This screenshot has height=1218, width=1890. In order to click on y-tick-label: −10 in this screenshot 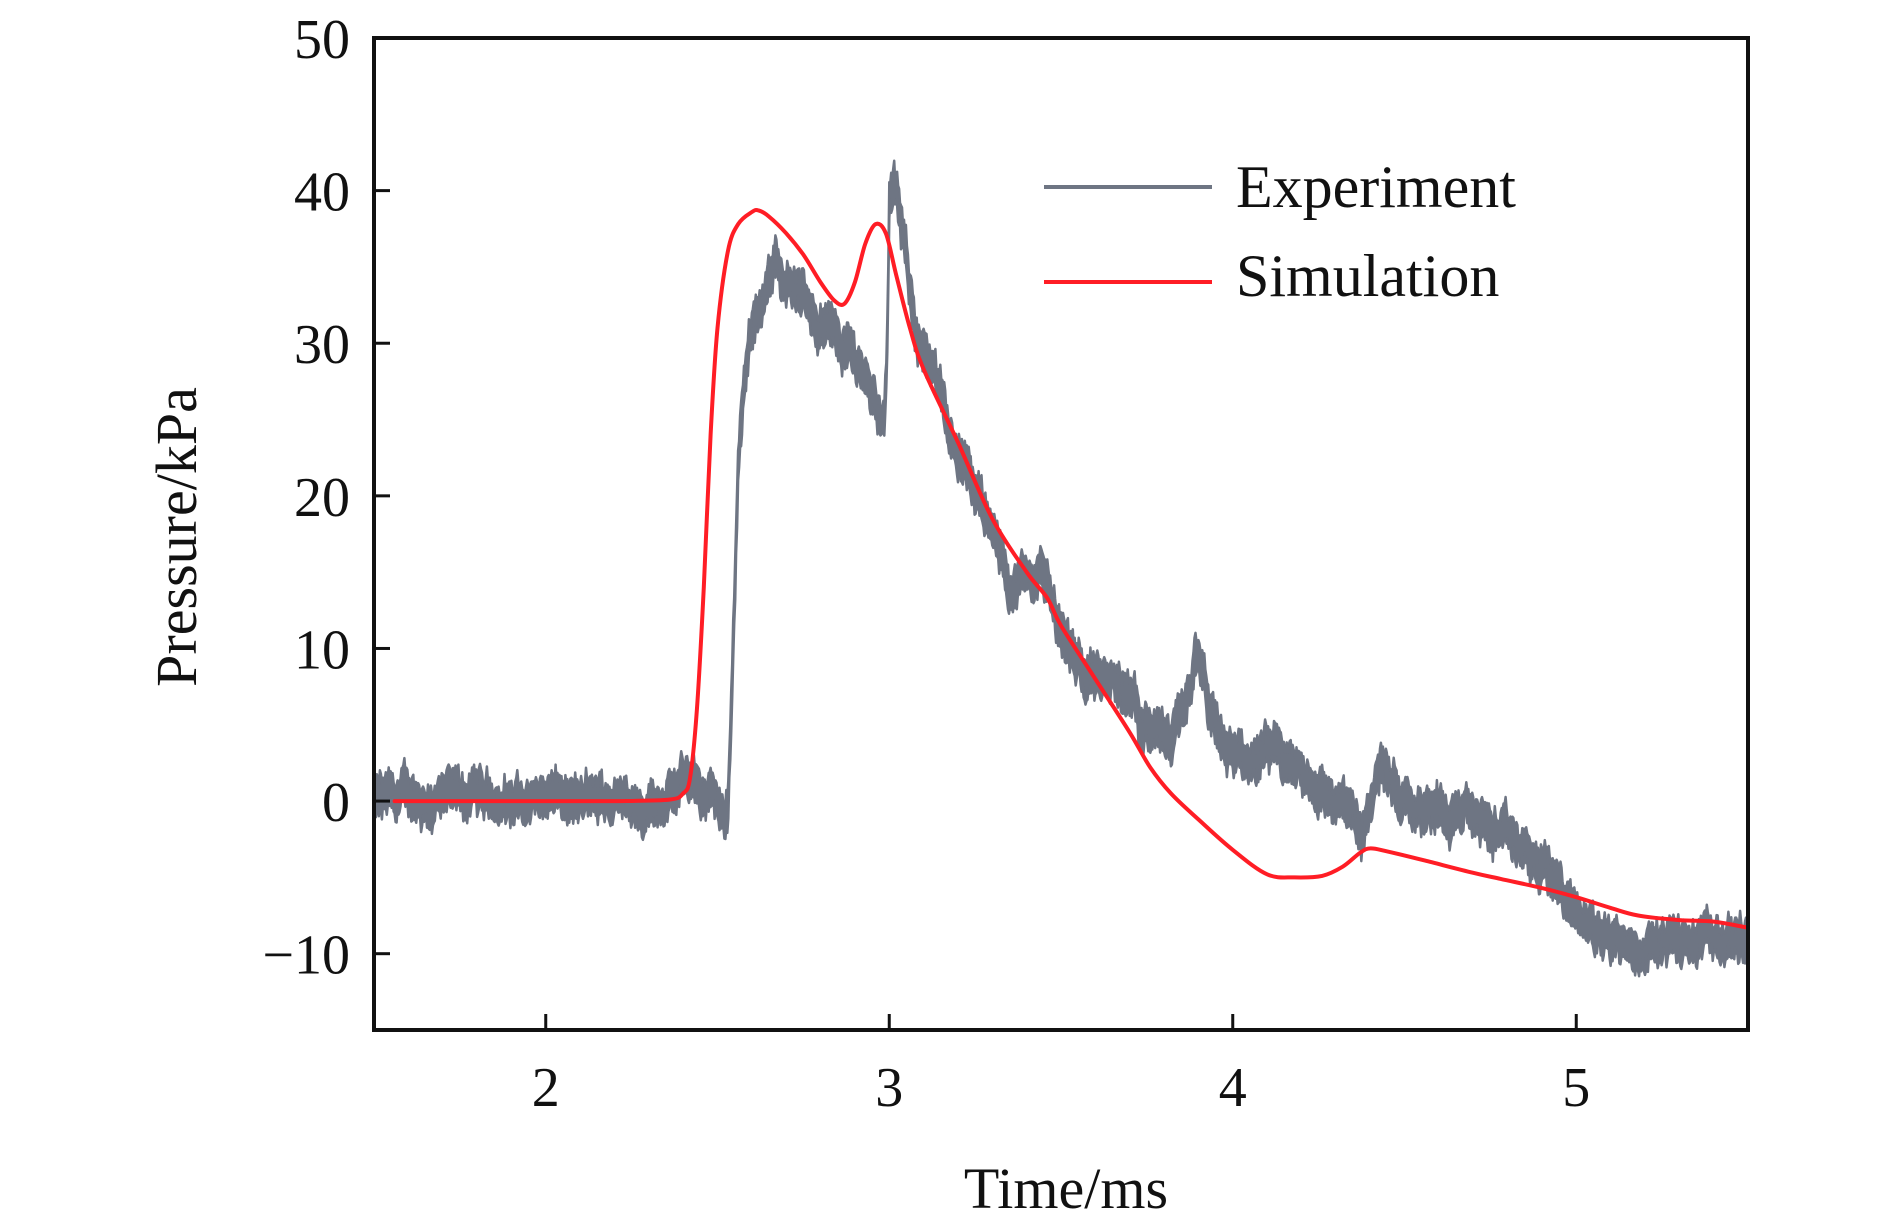, I will do `click(306, 956)`.